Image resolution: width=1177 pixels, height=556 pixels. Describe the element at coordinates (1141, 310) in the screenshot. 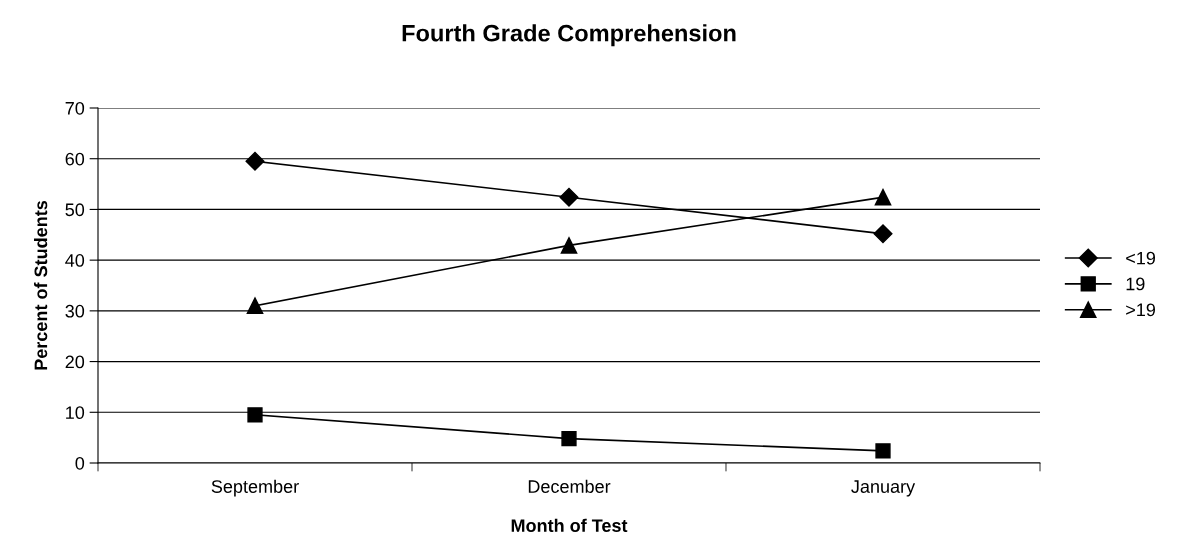

I see `legend-label: >19` at that location.